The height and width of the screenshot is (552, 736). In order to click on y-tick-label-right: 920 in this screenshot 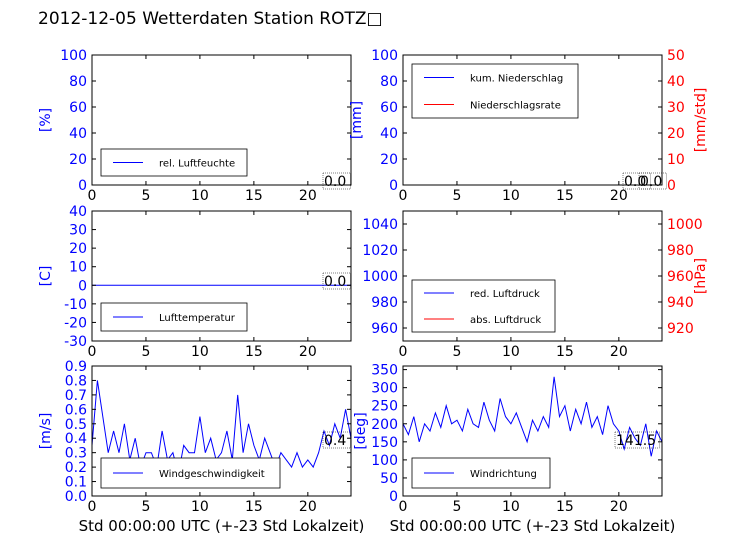, I will do `click(680, 329)`.